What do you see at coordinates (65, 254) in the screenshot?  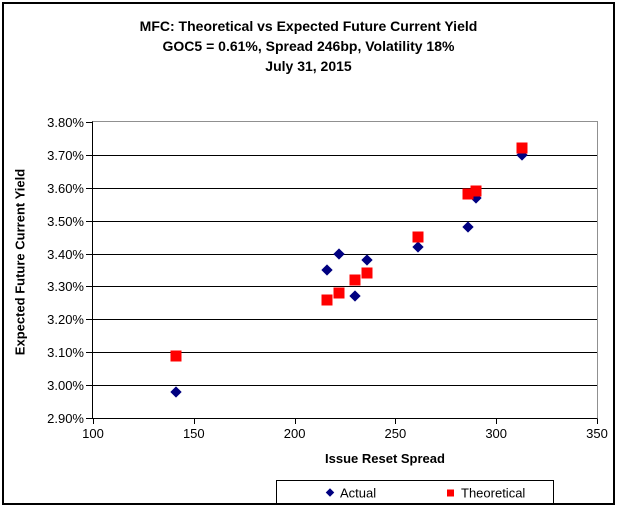 I see `y-tick-label: 3.40%` at bounding box center [65, 254].